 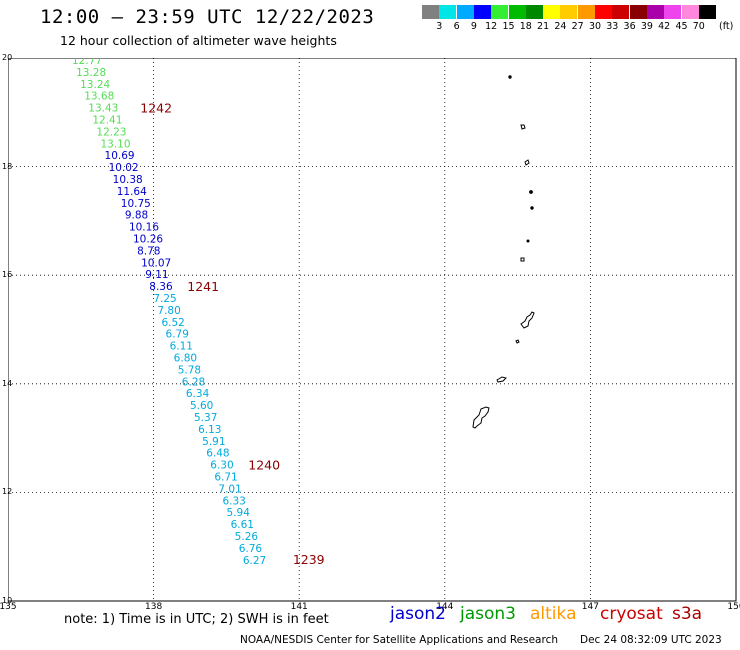 I want to click on latitude-label: 18, so click(x=7, y=166).